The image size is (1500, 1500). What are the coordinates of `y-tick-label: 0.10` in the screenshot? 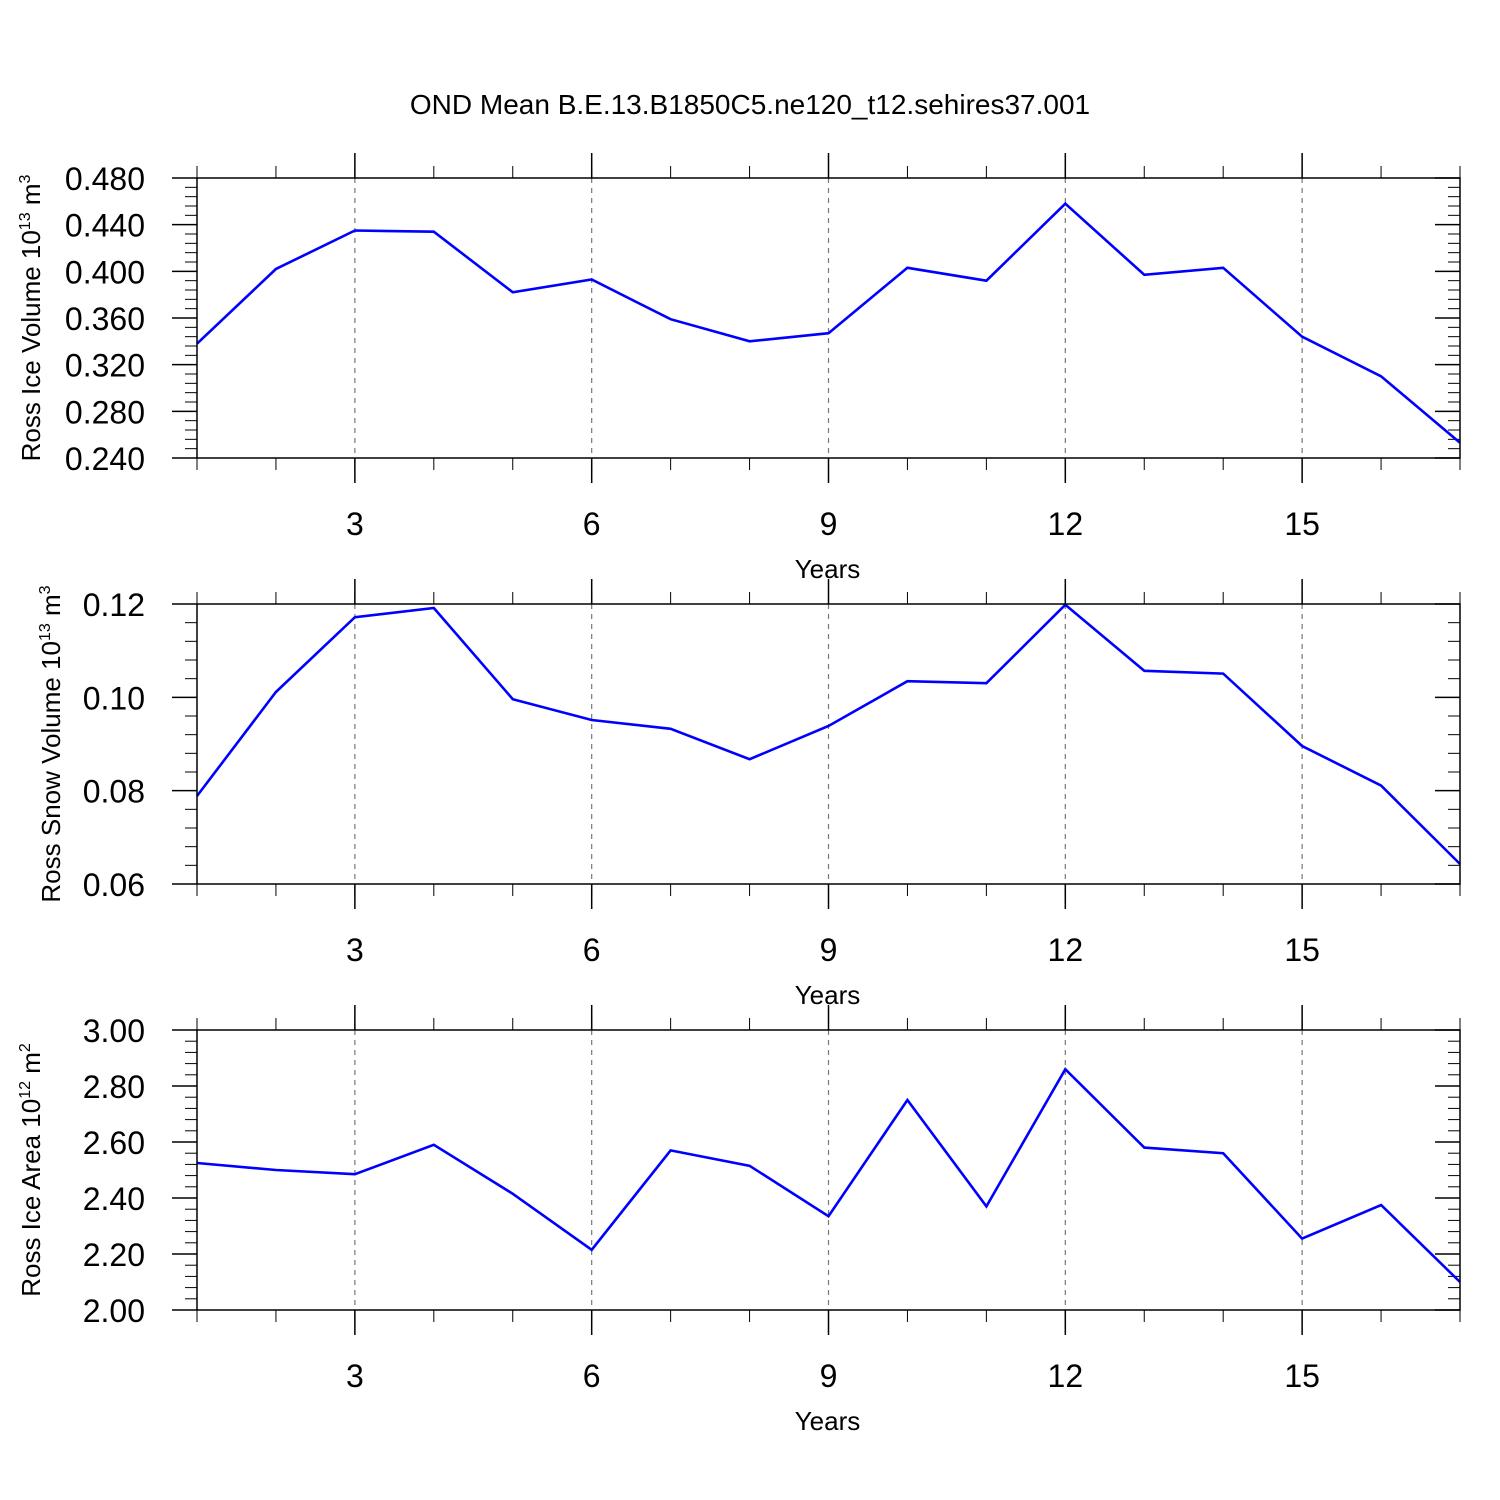 It's located at (114, 698).